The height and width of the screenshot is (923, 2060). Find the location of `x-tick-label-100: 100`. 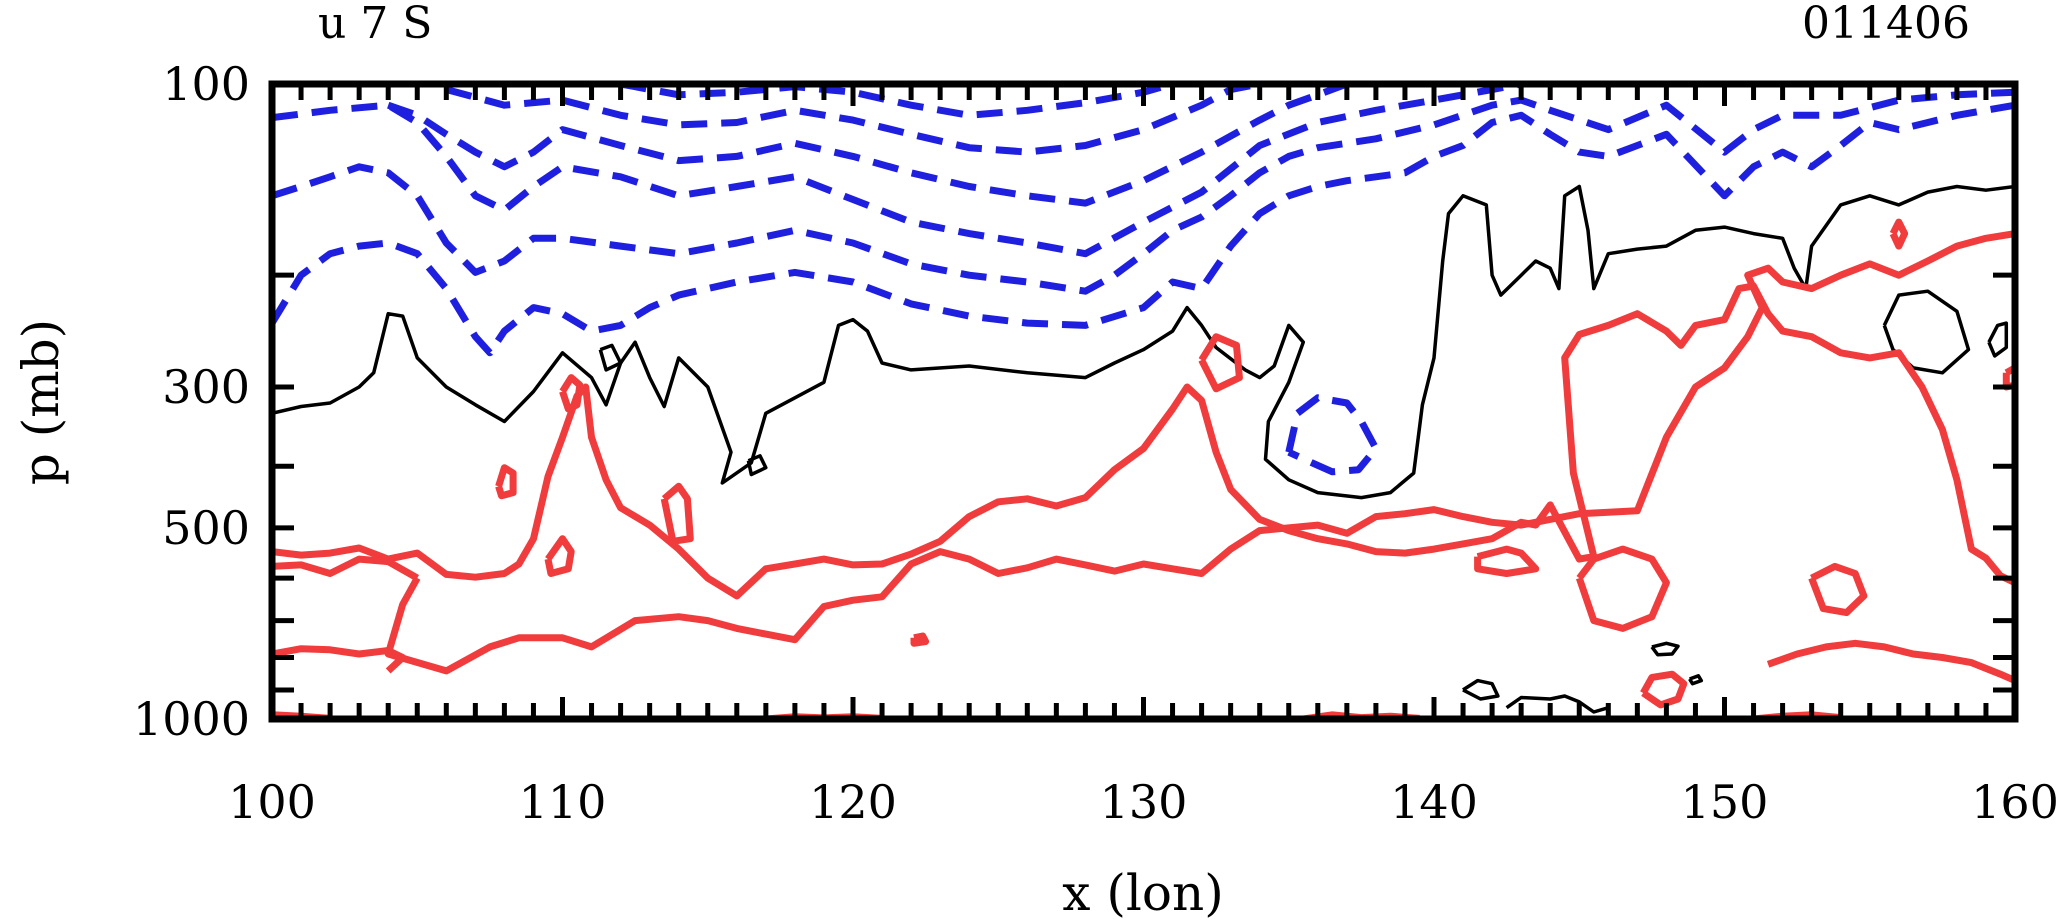

x-tick-label-100: 100 is located at coordinates (272, 802).